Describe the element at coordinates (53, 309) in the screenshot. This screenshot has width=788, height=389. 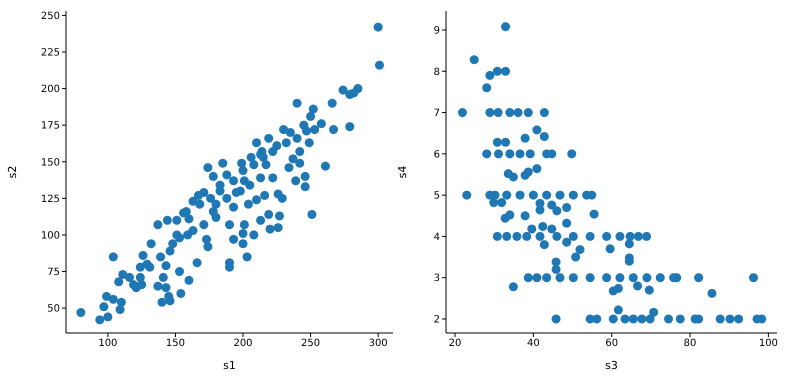
I see `y-tick-label: 50` at that location.